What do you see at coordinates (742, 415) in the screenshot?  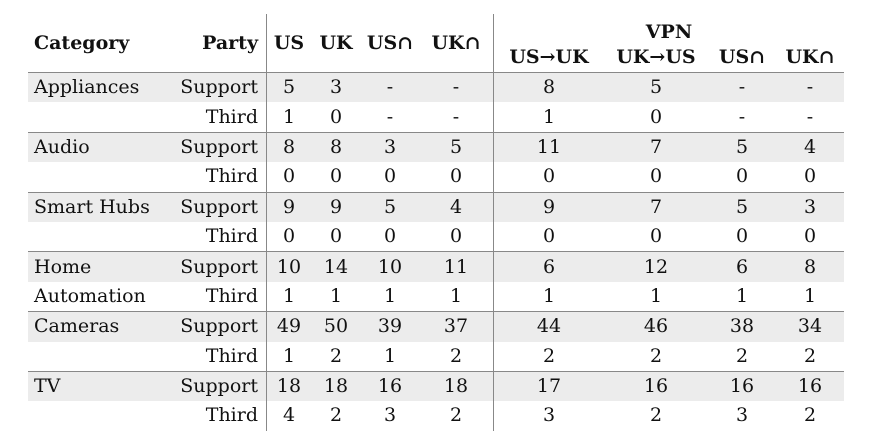 I see `value-cell-vpn-us-intersection: 3` at bounding box center [742, 415].